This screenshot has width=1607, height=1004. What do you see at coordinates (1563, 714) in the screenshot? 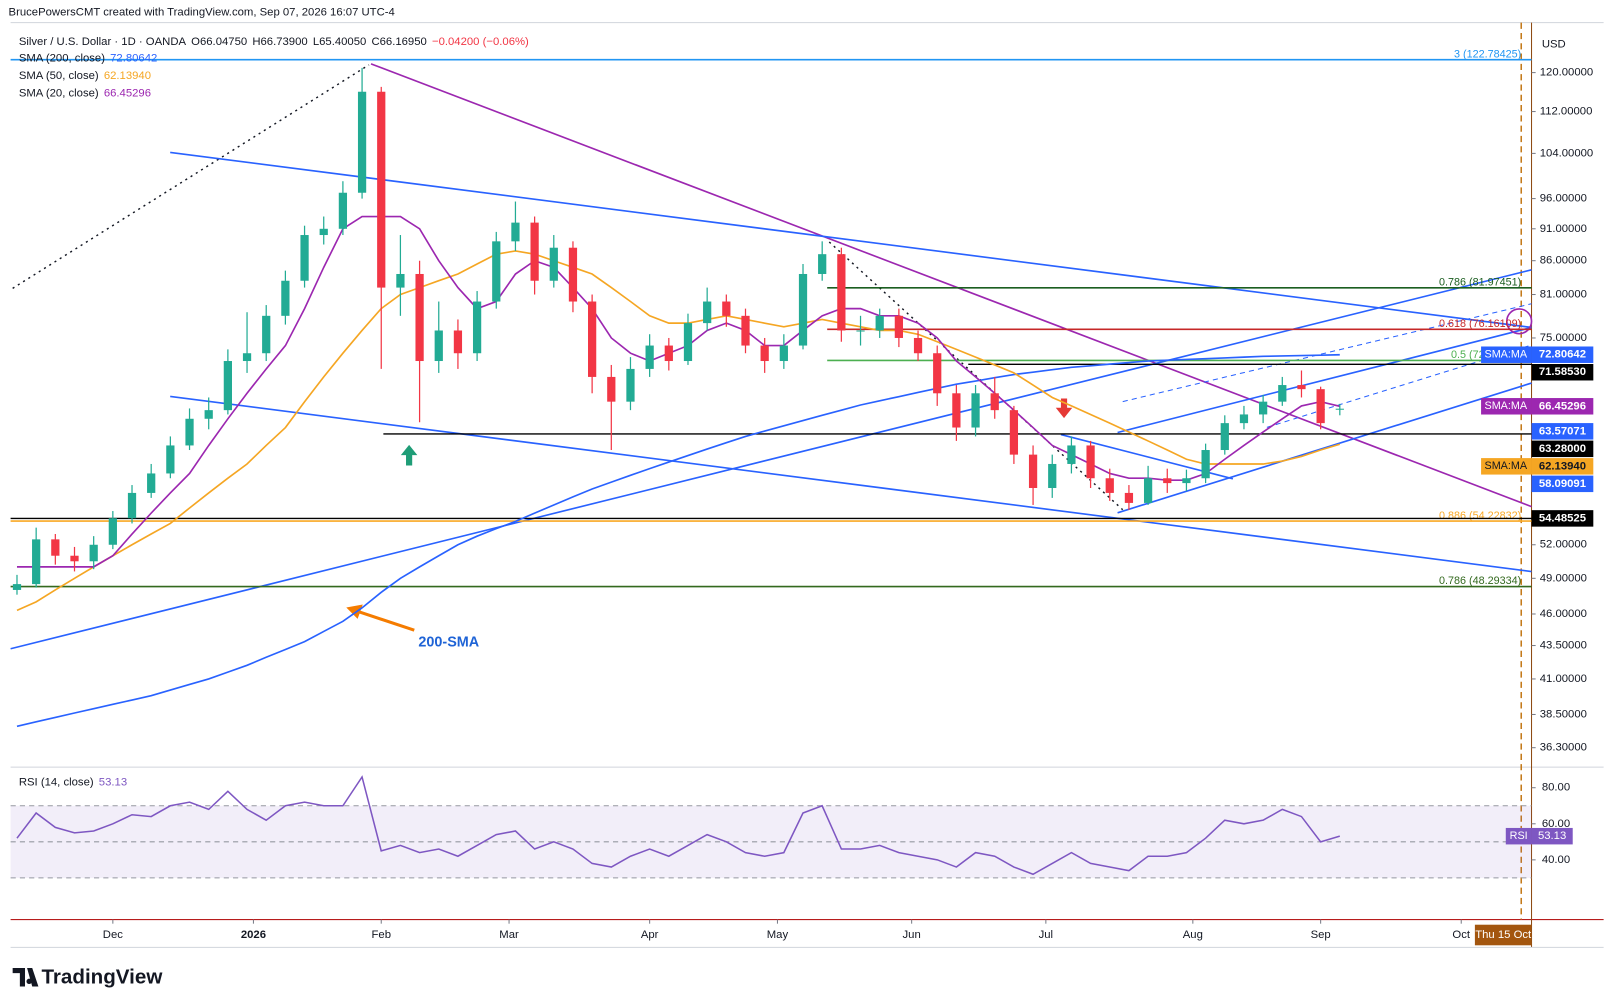
I see `y-tick-label: 38.50000` at bounding box center [1563, 714].